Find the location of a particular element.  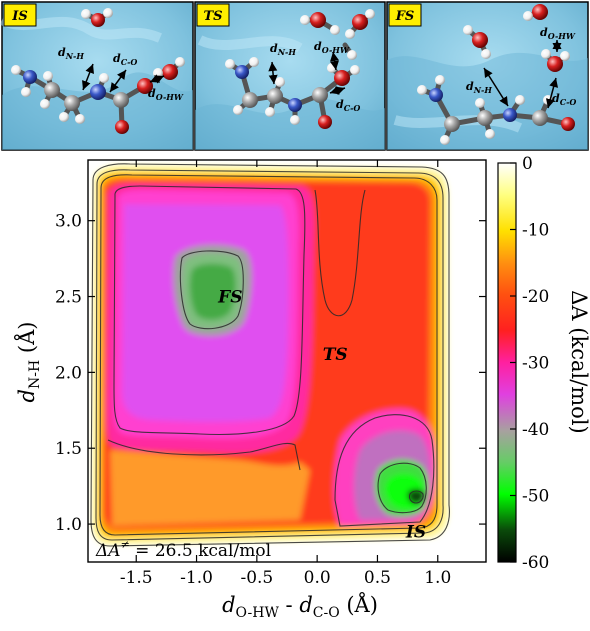

state-label-fs: FS is located at coordinates (229, 298).